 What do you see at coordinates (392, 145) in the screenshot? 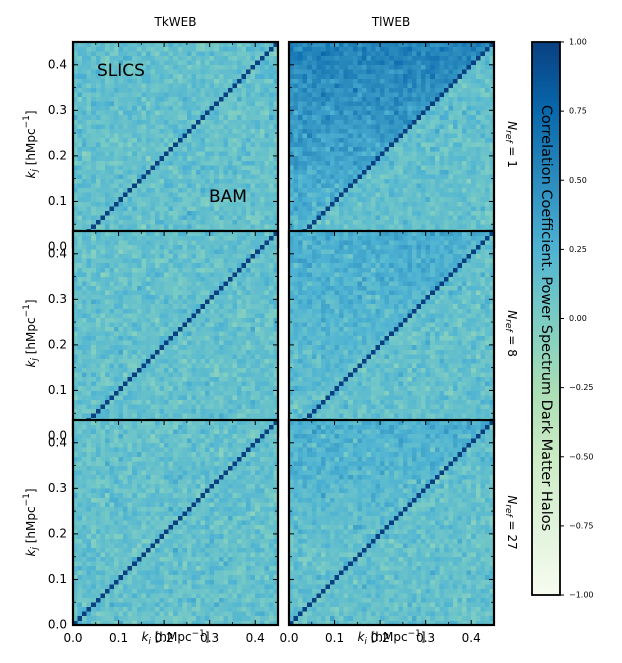
I see `heatmap-cells` at bounding box center [392, 145].